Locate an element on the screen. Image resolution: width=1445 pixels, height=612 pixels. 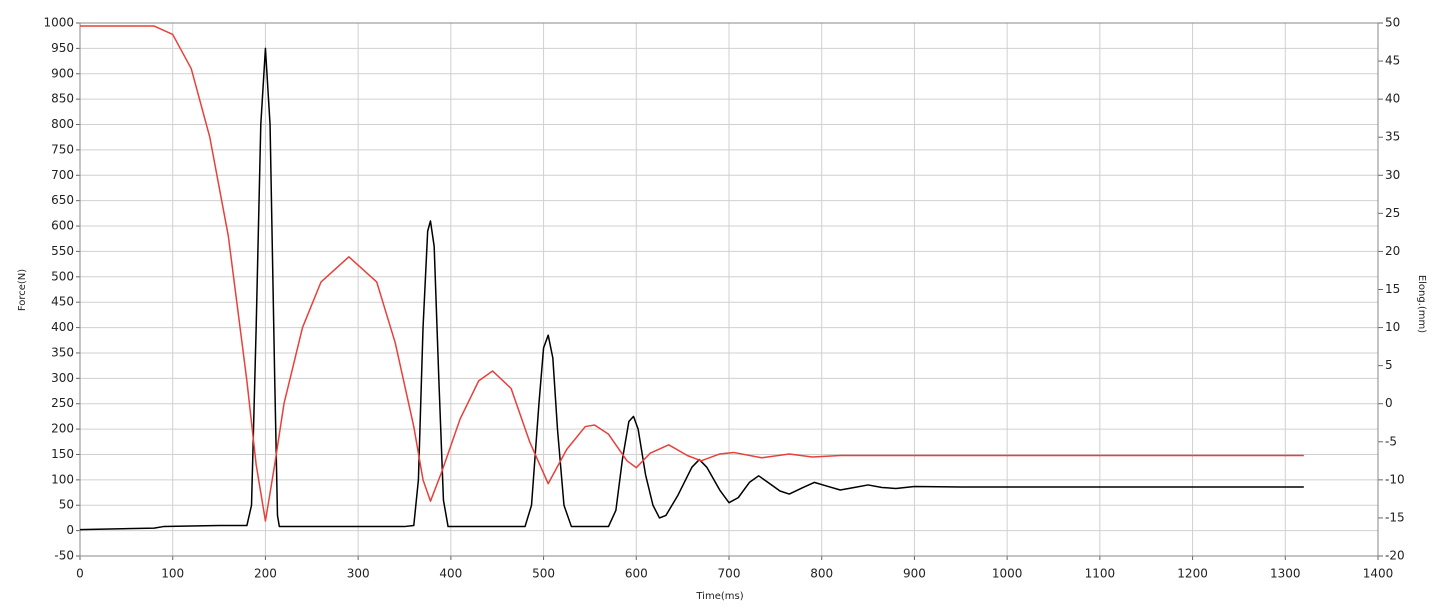
y-tick-label: 750 is located at coordinates (62, 149).